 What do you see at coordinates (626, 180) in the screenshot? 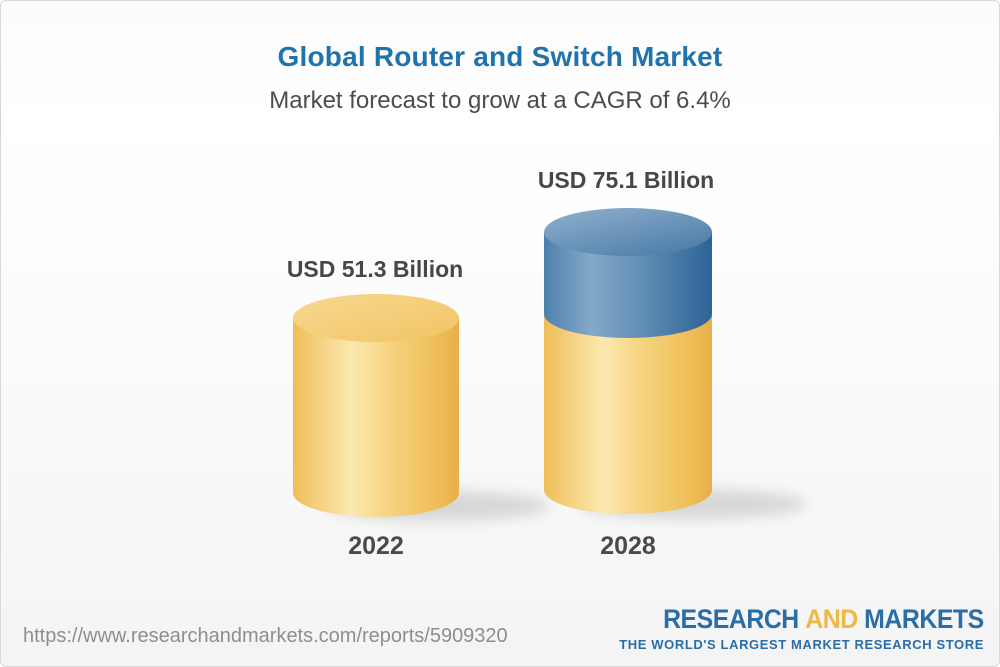
I see `value-label-2028: USD 75.1 Billion` at bounding box center [626, 180].